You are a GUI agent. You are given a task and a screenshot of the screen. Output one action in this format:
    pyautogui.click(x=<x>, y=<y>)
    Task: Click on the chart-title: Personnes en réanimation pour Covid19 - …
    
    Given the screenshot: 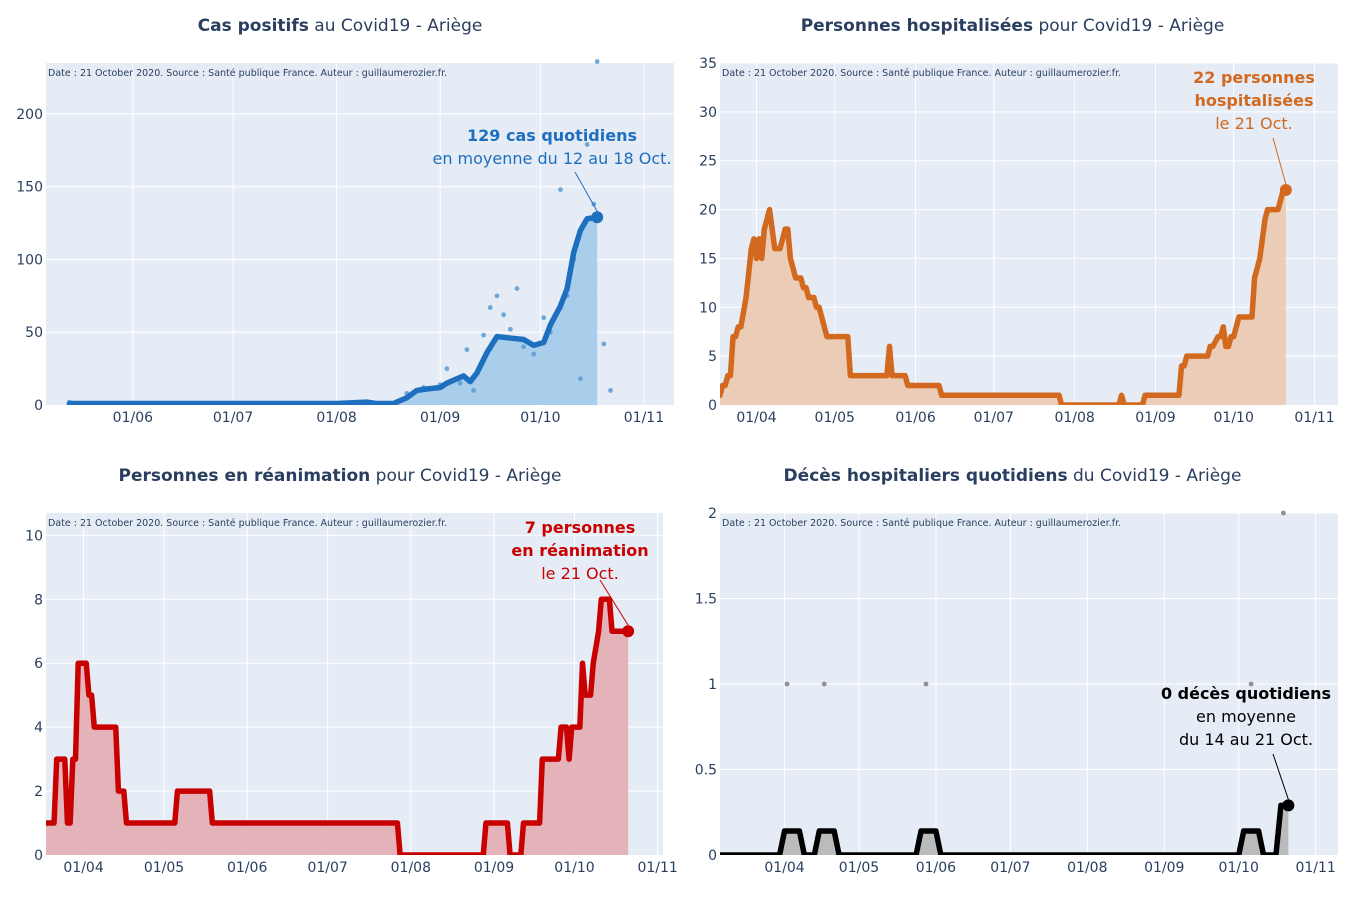 What is the action you would take?
    pyautogui.click(x=340, y=476)
    